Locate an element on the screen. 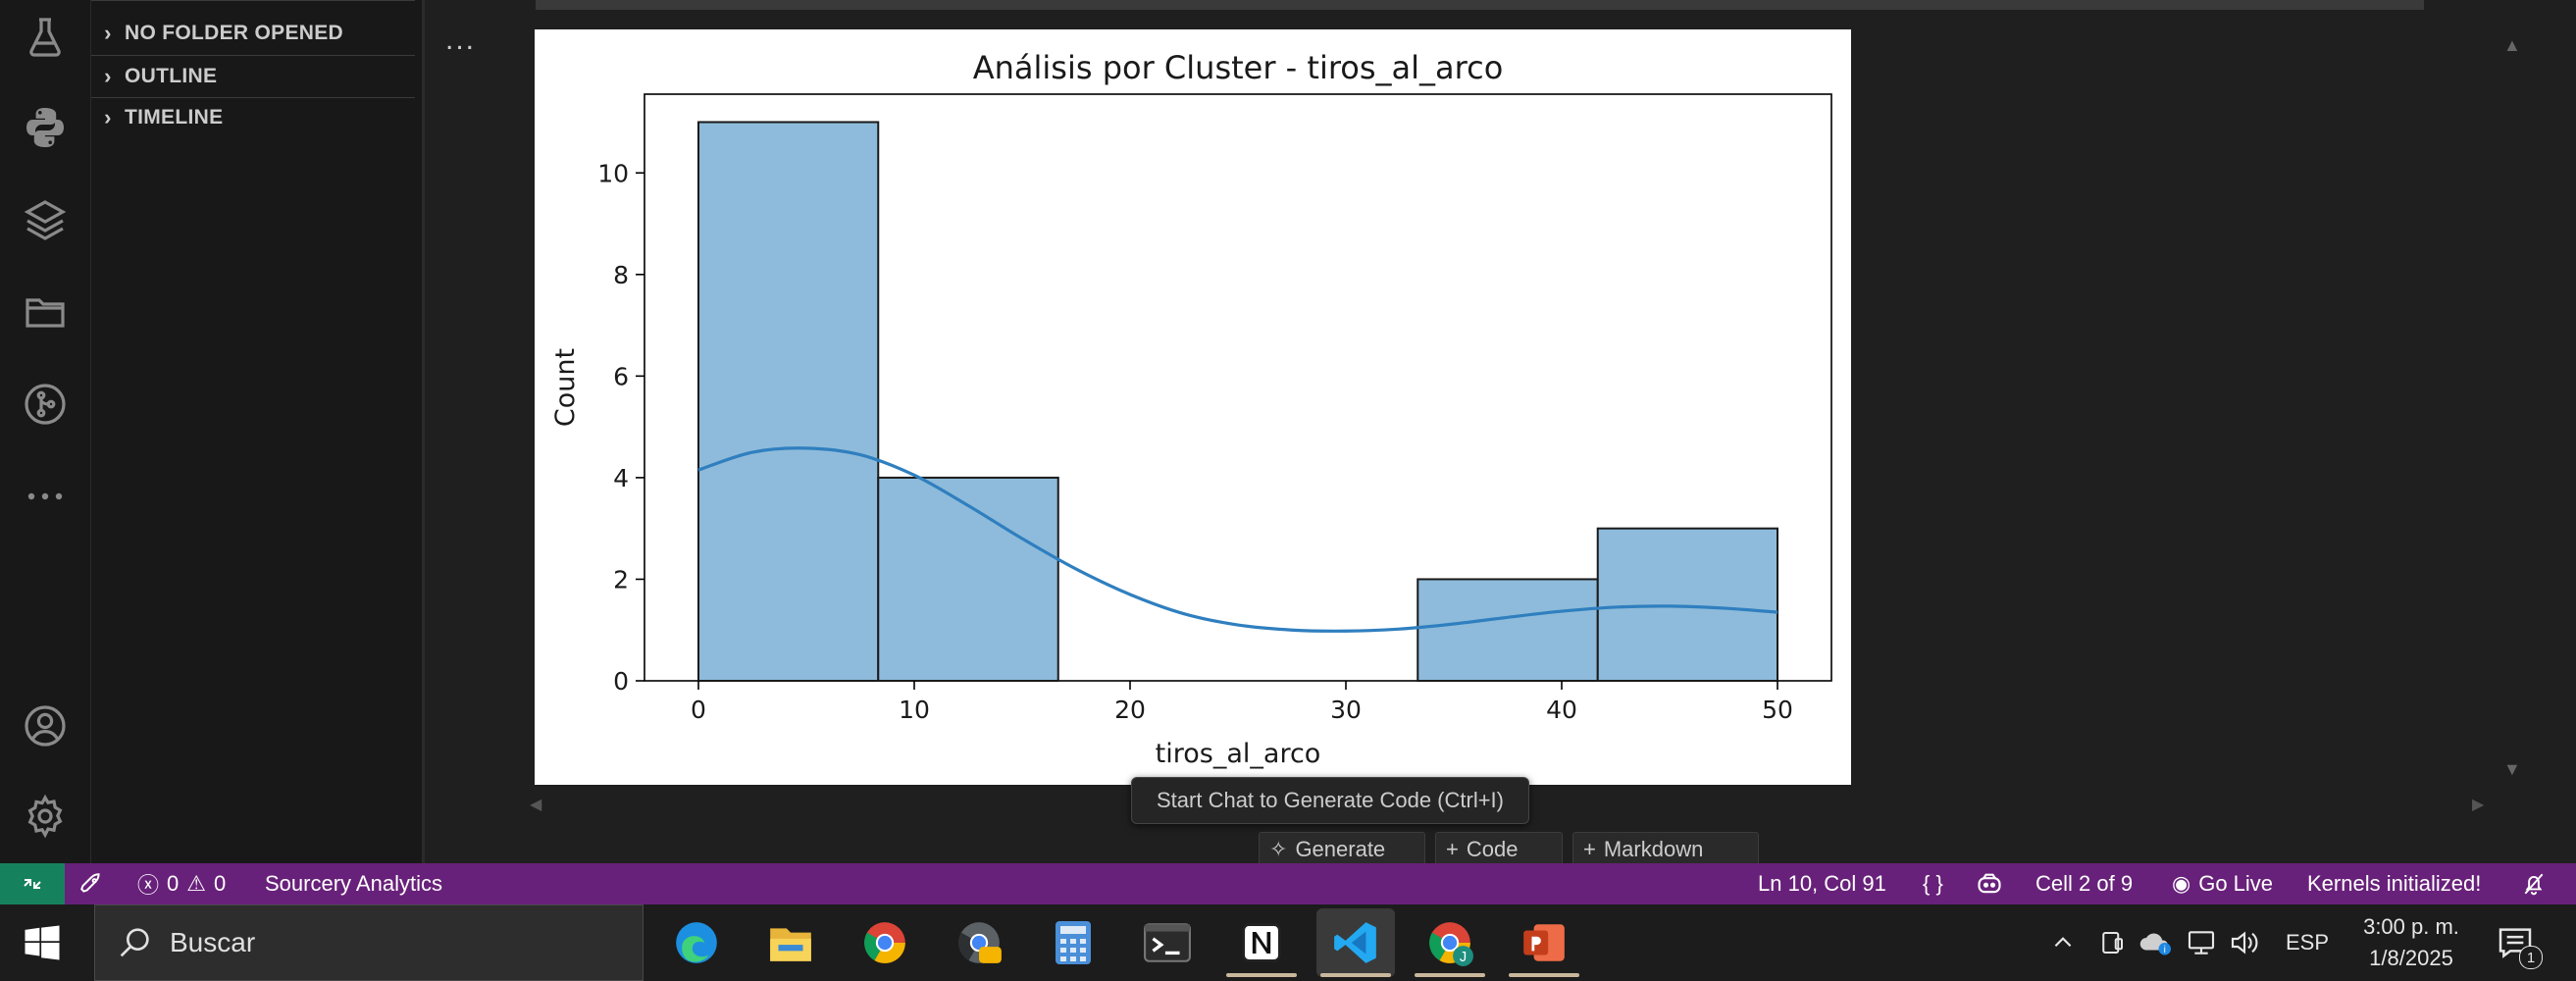 The image size is (2576, 981). section-timeline: › TIMELINE is located at coordinates (253, 117).